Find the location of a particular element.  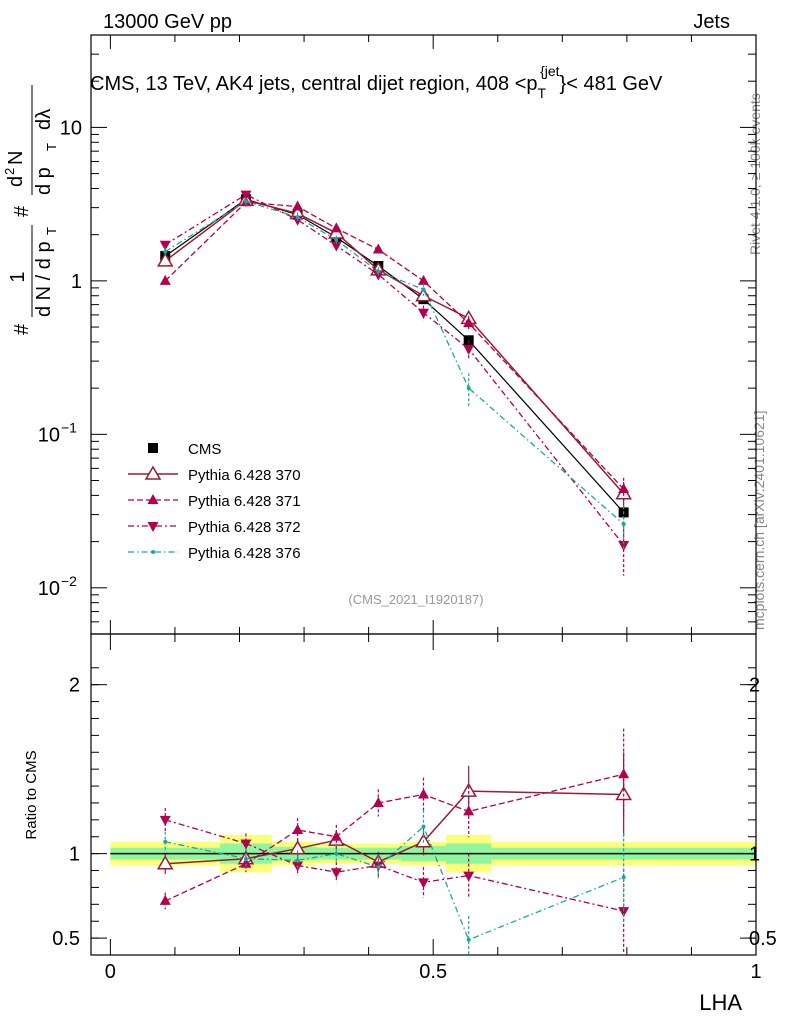

ratio-y-tick-label: 0.5 is located at coordinates (66, 939).